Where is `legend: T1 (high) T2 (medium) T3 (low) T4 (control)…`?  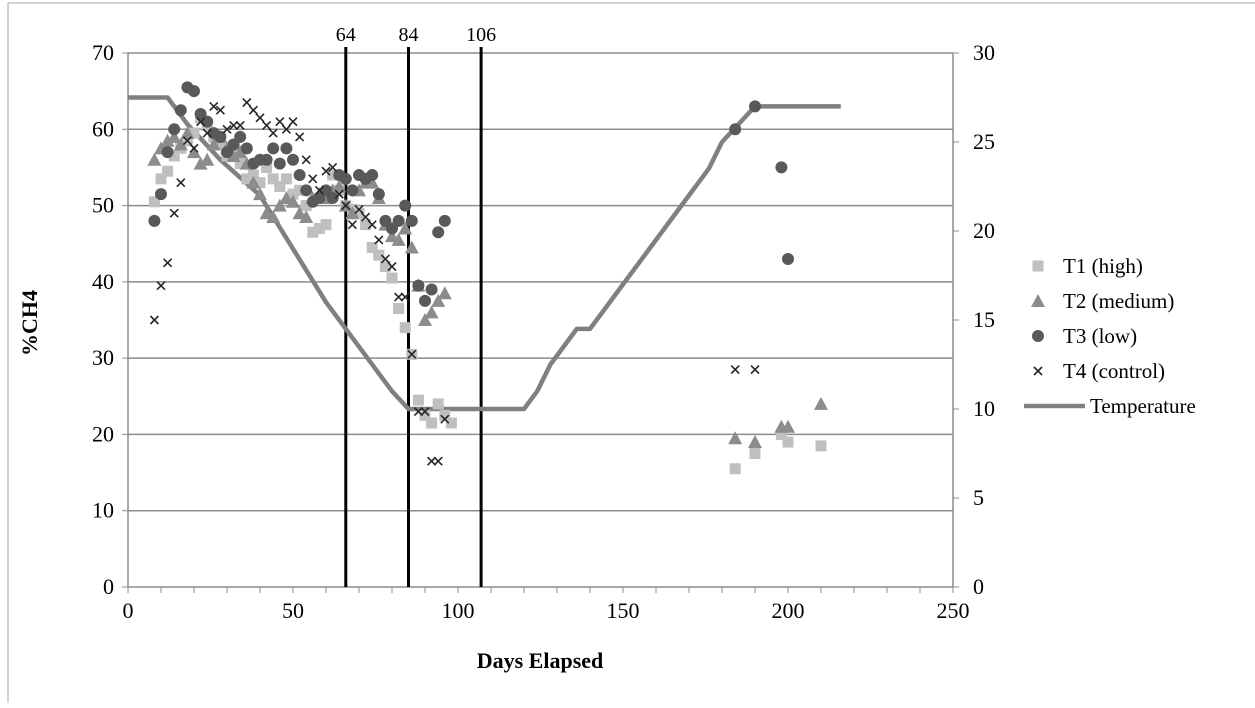
legend: T1 (high) T2 (medium) T3 (low) T4 (control)… is located at coordinates (1110, 336).